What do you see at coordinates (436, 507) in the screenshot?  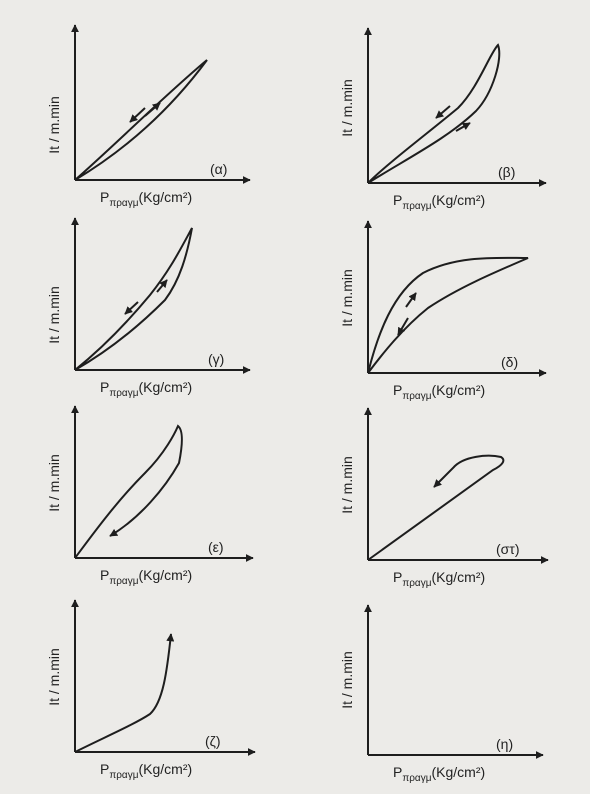 I see `line-curve` at bounding box center [436, 507].